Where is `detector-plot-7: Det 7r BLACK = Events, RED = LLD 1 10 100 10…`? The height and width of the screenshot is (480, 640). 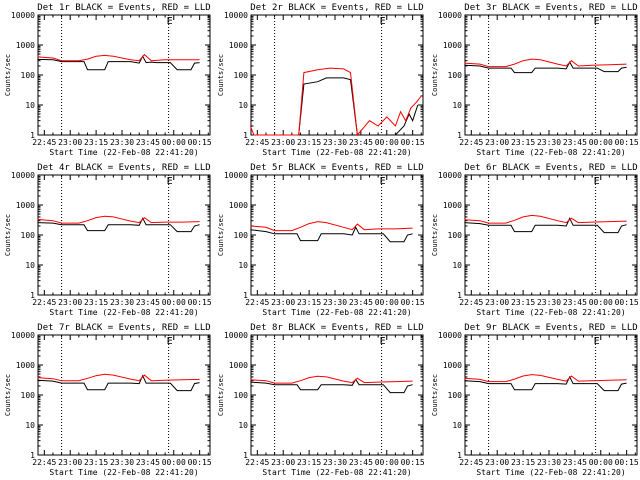
detector-plot-7: Det 7r BLACK = Events, RED = LLD 1 10 100 10… is located at coordinates (108, 400).